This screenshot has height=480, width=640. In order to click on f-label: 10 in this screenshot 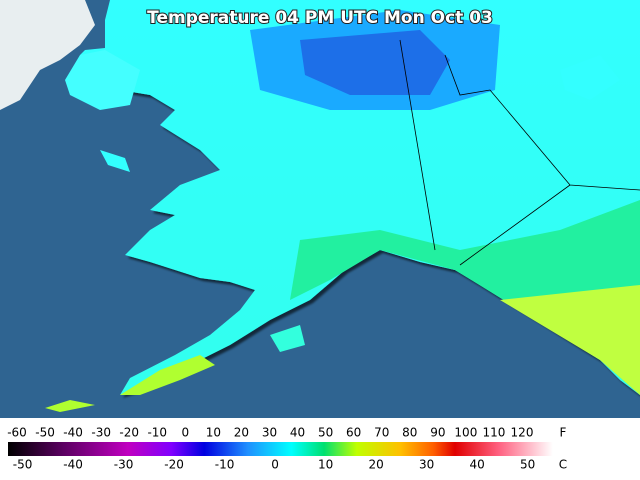, I will do `click(213, 433)`.